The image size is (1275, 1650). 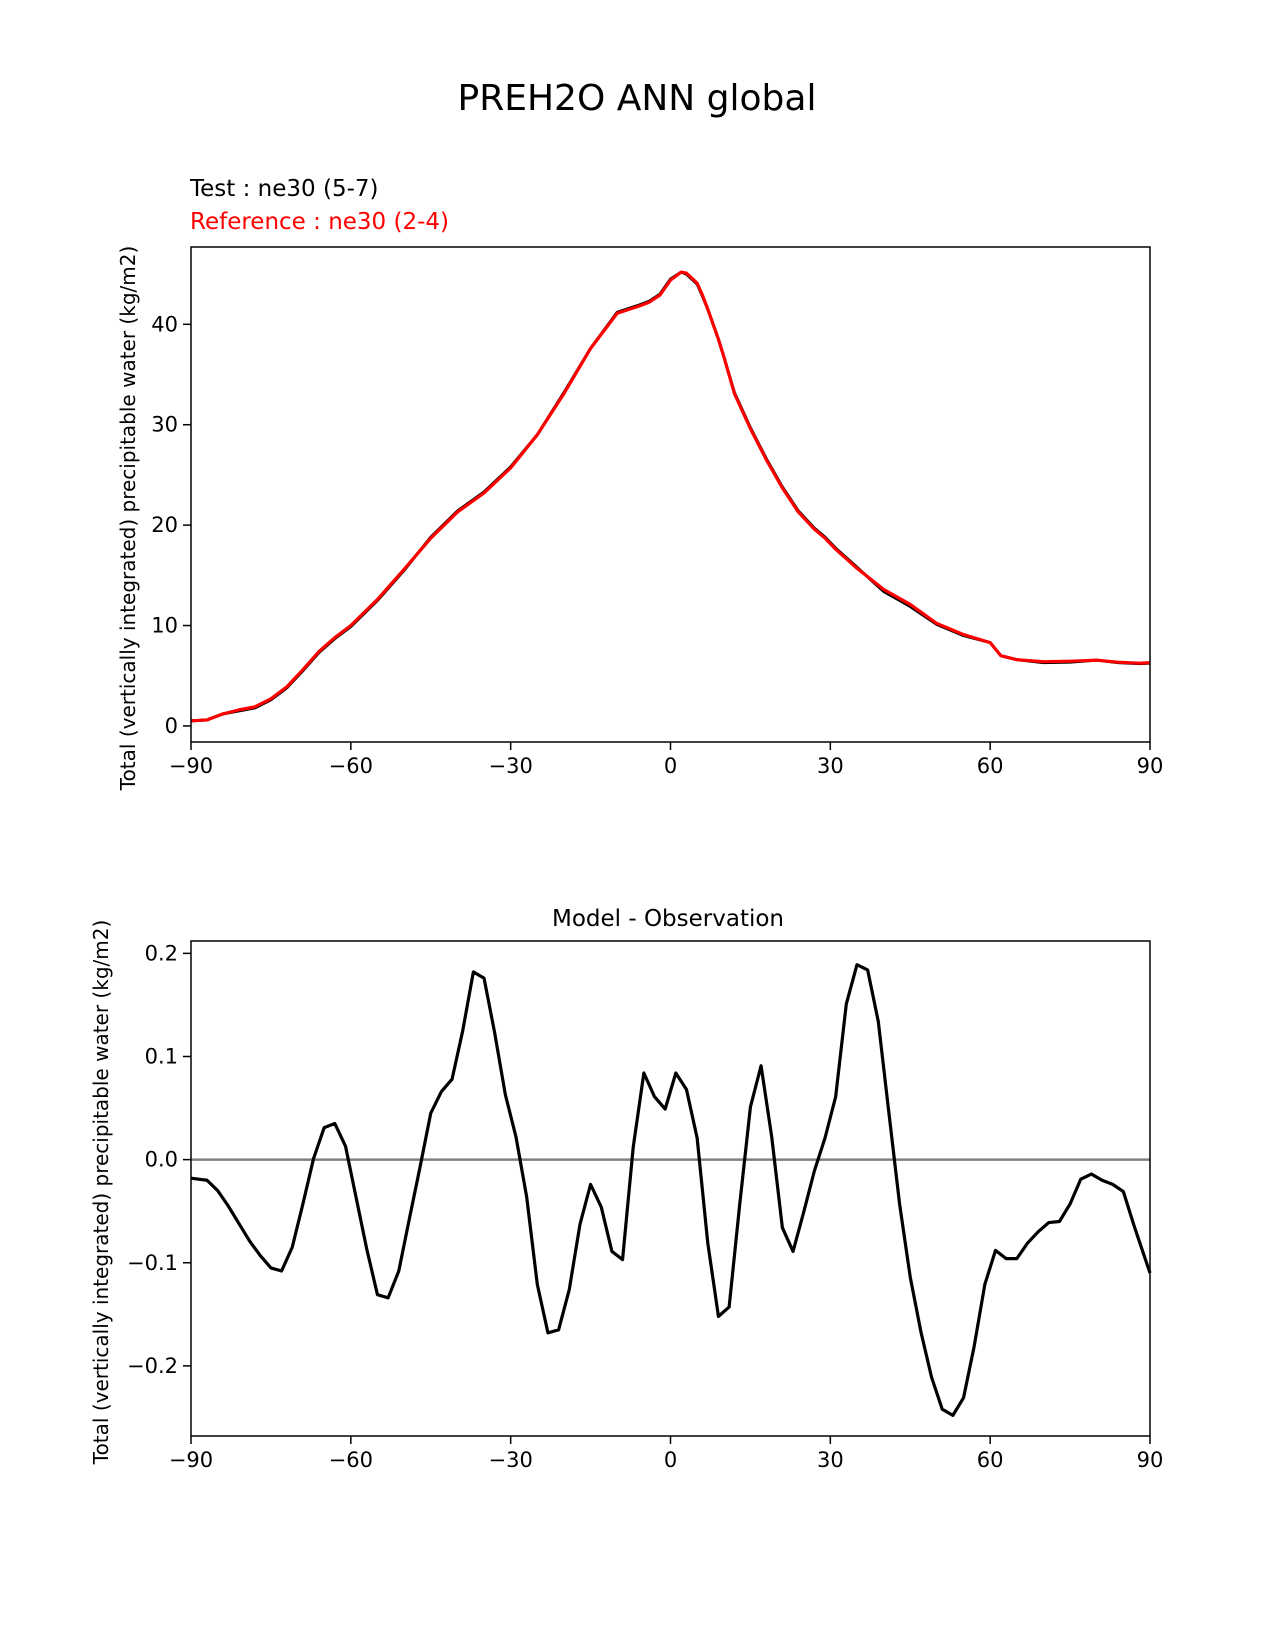 What do you see at coordinates (164, 324) in the screenshot?
I see `y-tick-label: 40` at bounding box center [164, 324].